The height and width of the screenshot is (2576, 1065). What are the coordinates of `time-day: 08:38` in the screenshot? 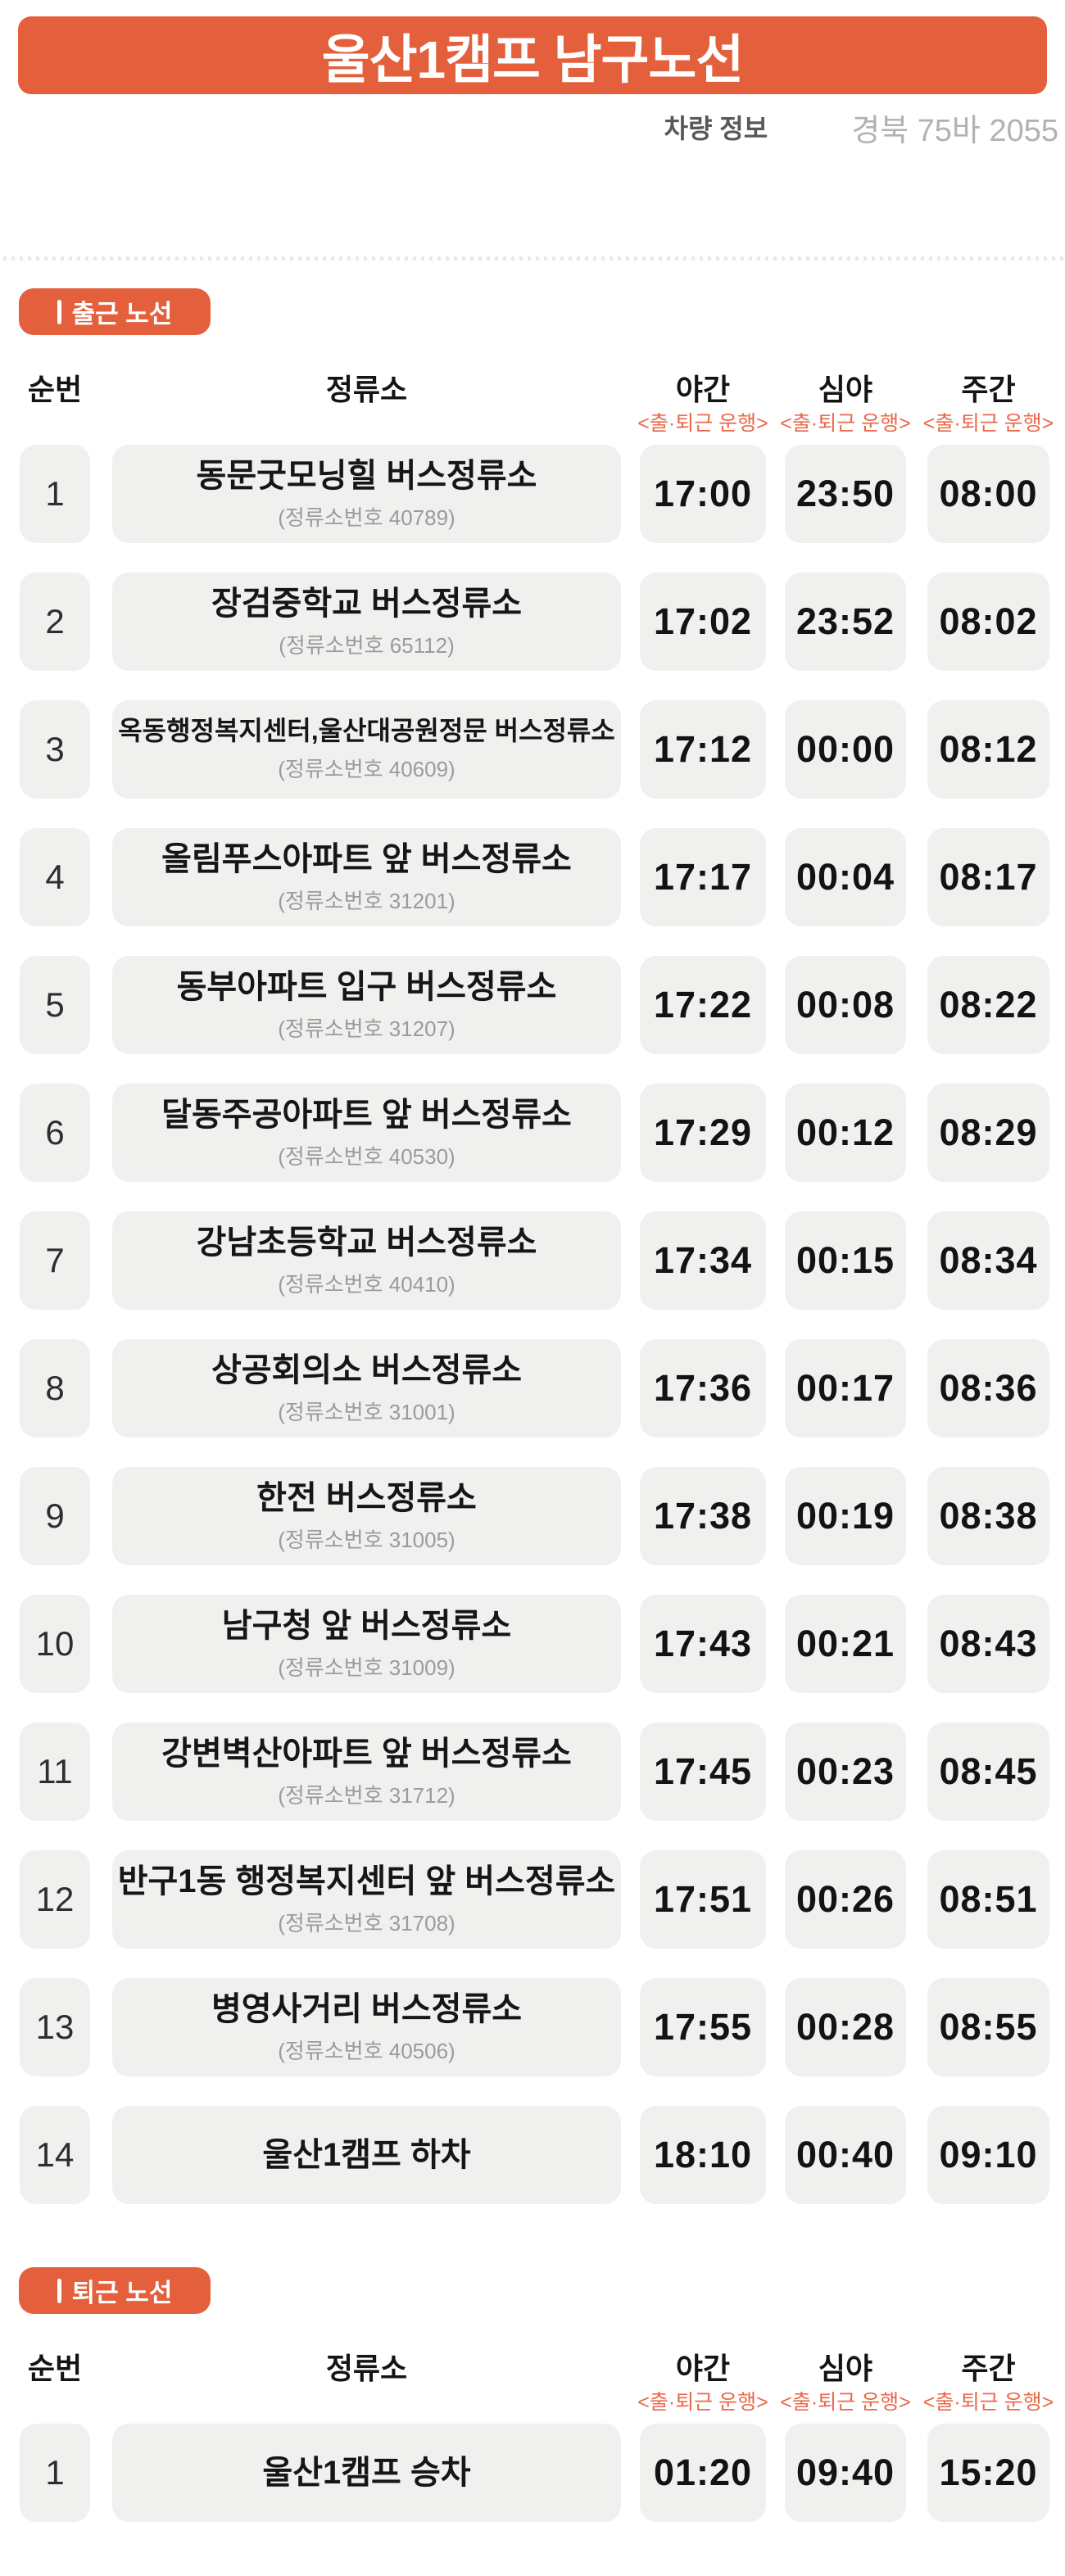 It's located at (988, 1516).